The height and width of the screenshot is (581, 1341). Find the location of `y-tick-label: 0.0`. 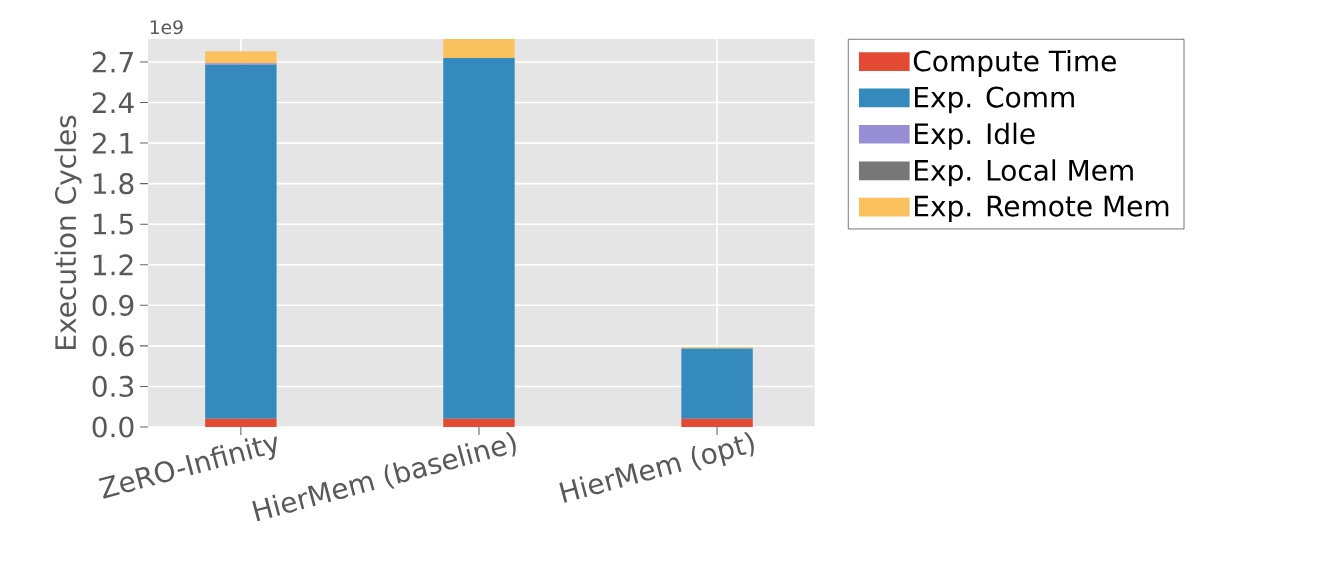

y-tick-label: 0.0 is located at coordinates (113, 427).